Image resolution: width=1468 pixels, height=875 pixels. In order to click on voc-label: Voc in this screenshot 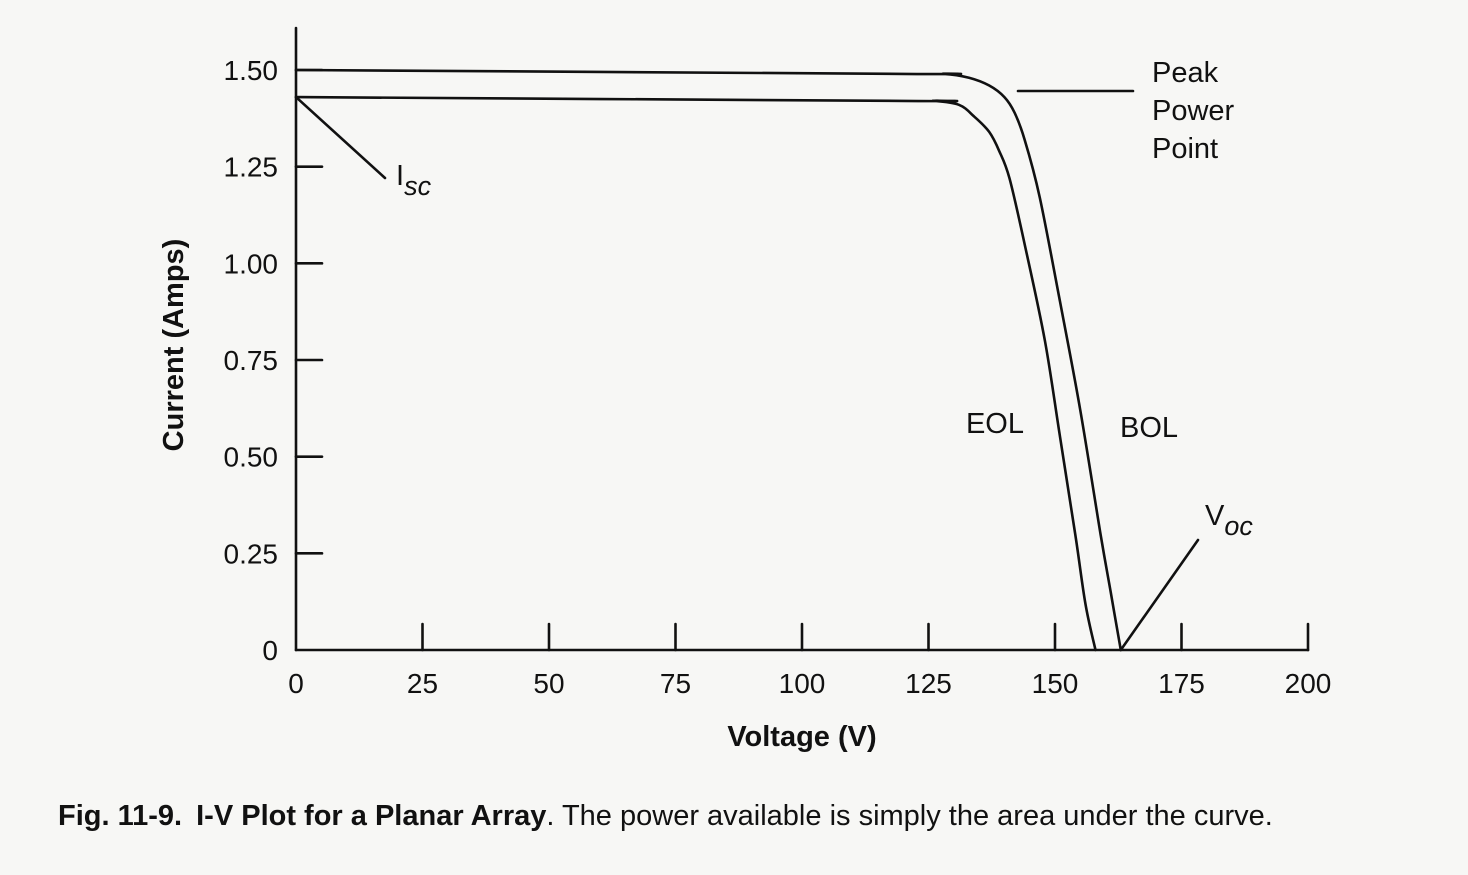, I will do `click(1229, 520)`.